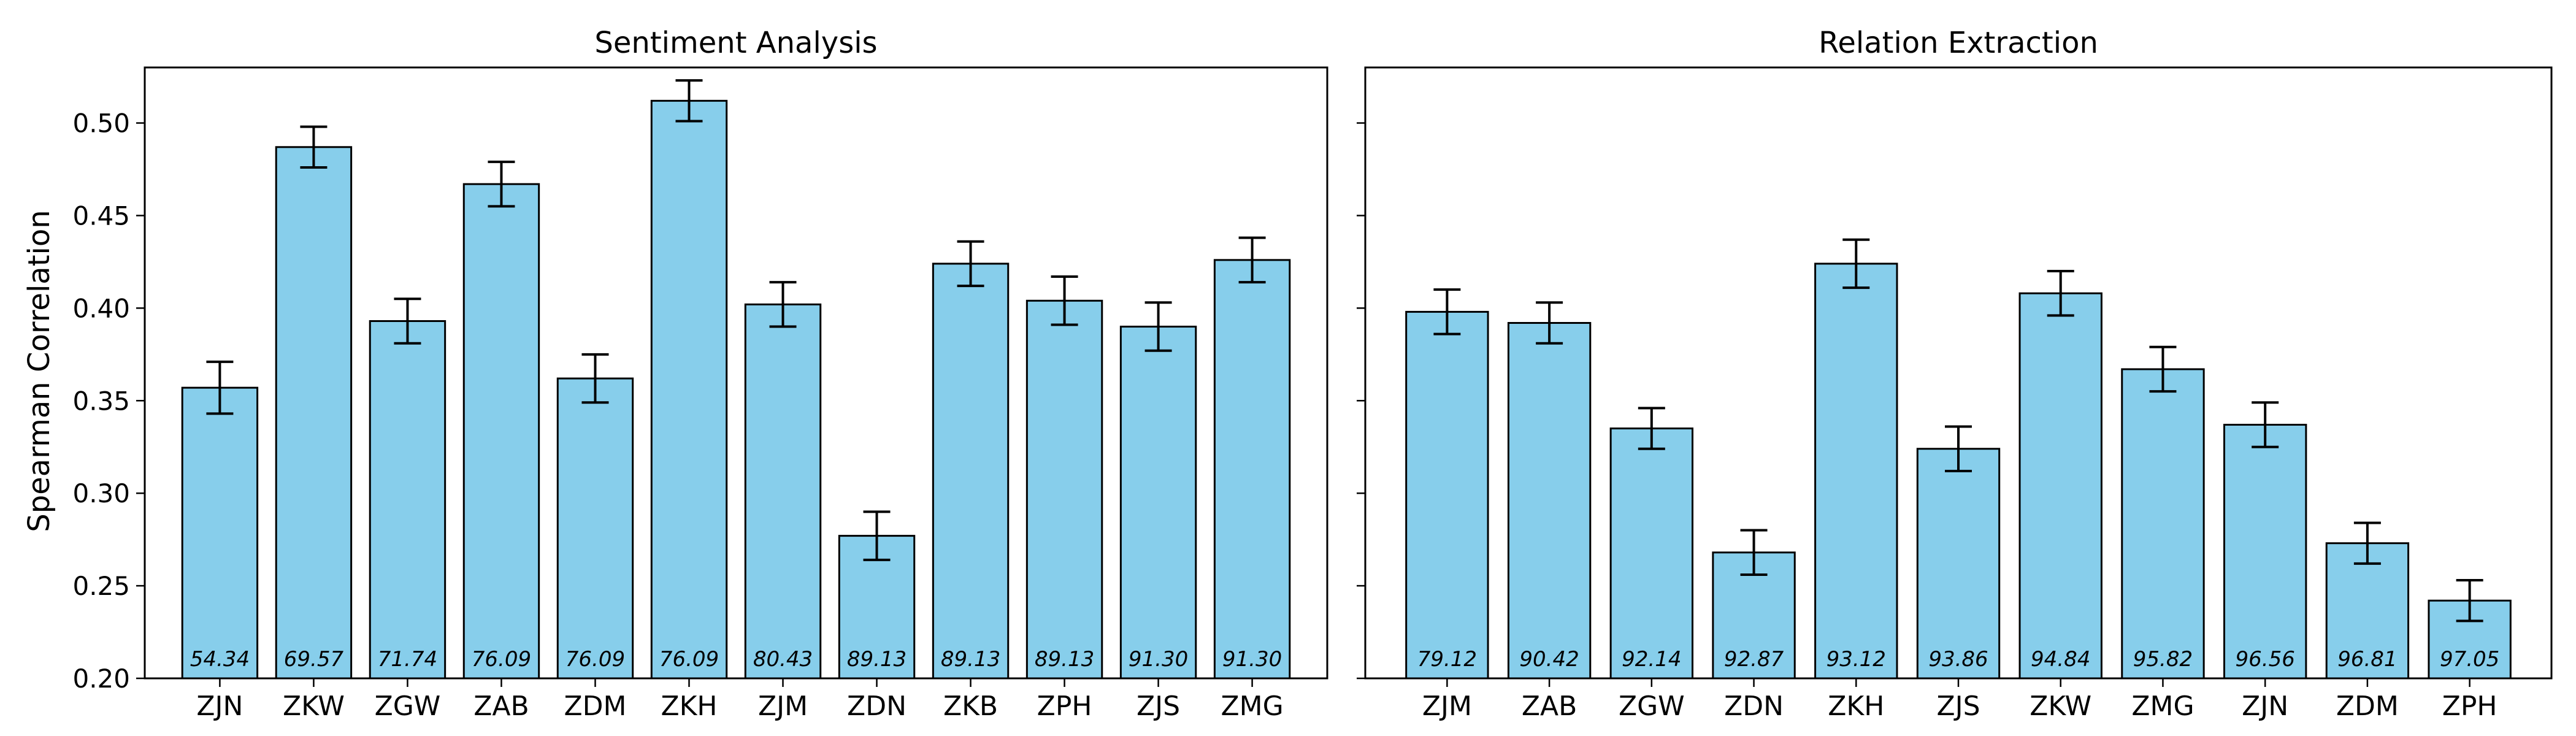  What do you see at coordinates (39, 371) in the screenshot?
I see `y-axis-label: Spearman Correlation` at bounding box center [39, 371].